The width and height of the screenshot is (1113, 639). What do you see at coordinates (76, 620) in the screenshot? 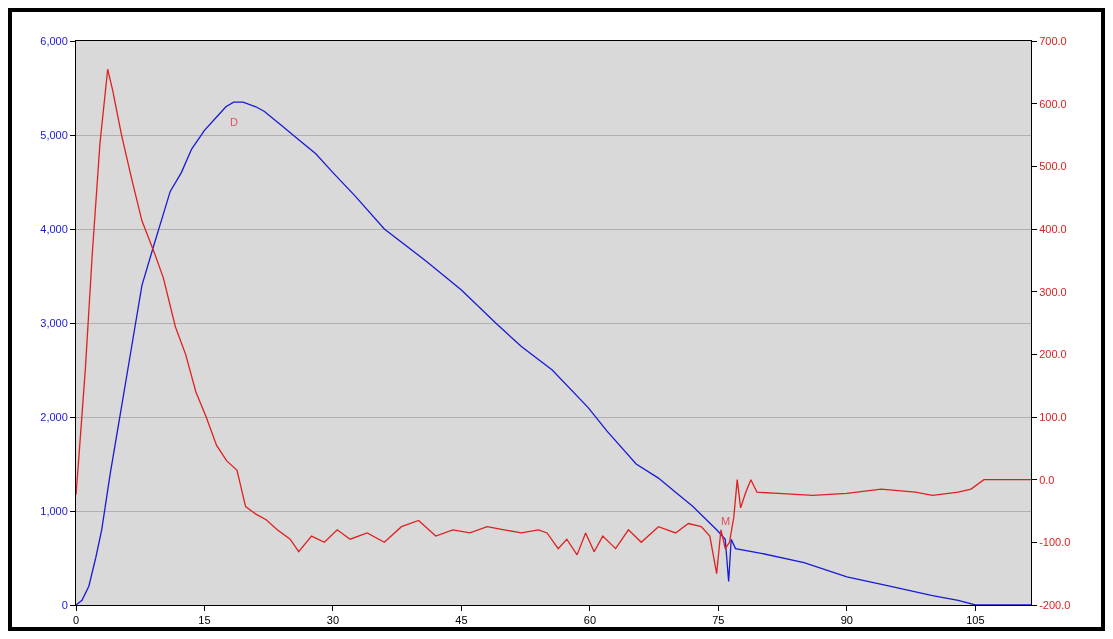
I see `x-tick-label: 0` at bounding box center [76, 620].